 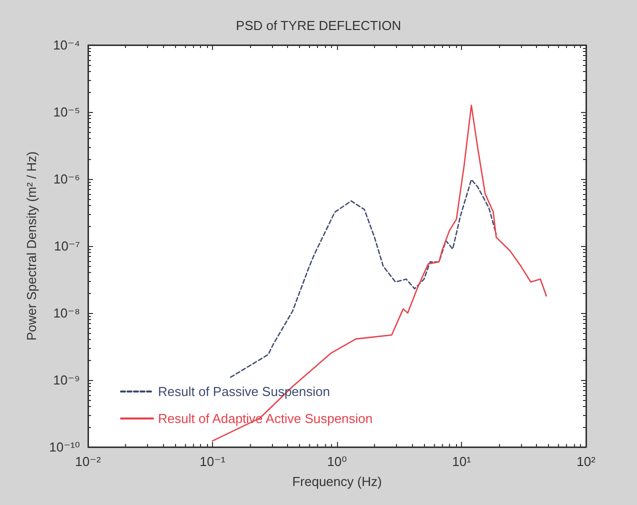 What do you see at coordinates (88, 461) in the screenshot?
I see `x-tick-label: 10⁻²` at bounding box center [88, 461].